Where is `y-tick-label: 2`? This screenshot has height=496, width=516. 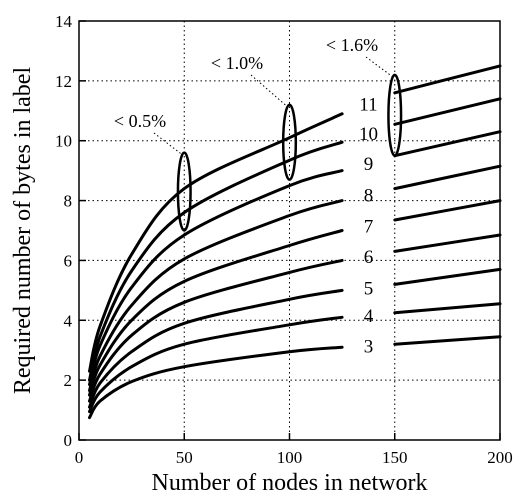
y-tick-label: 2 is located at coordinates (68, 380).